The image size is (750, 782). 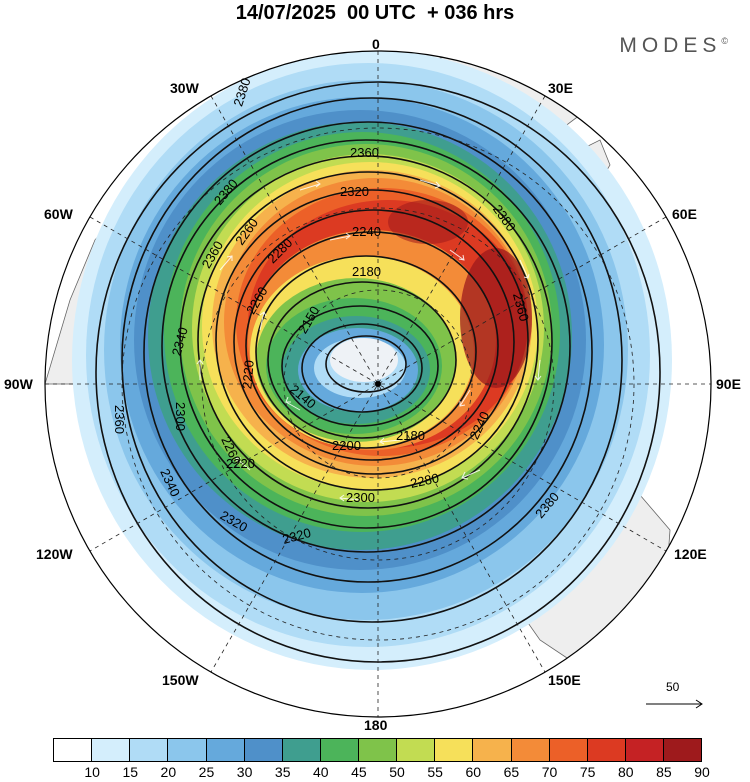 What do you see at coordinates (664, 772) in the screenshot?
I see `colorbar-tick-label: 85` at bounding box center [664, 772].